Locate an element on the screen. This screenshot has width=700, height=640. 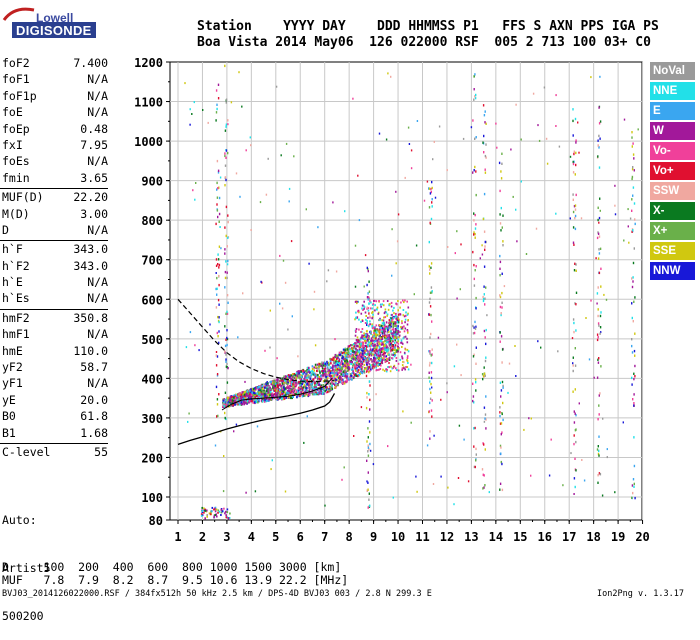
param-row: C-level 55 is located at coordinates (54, 453).